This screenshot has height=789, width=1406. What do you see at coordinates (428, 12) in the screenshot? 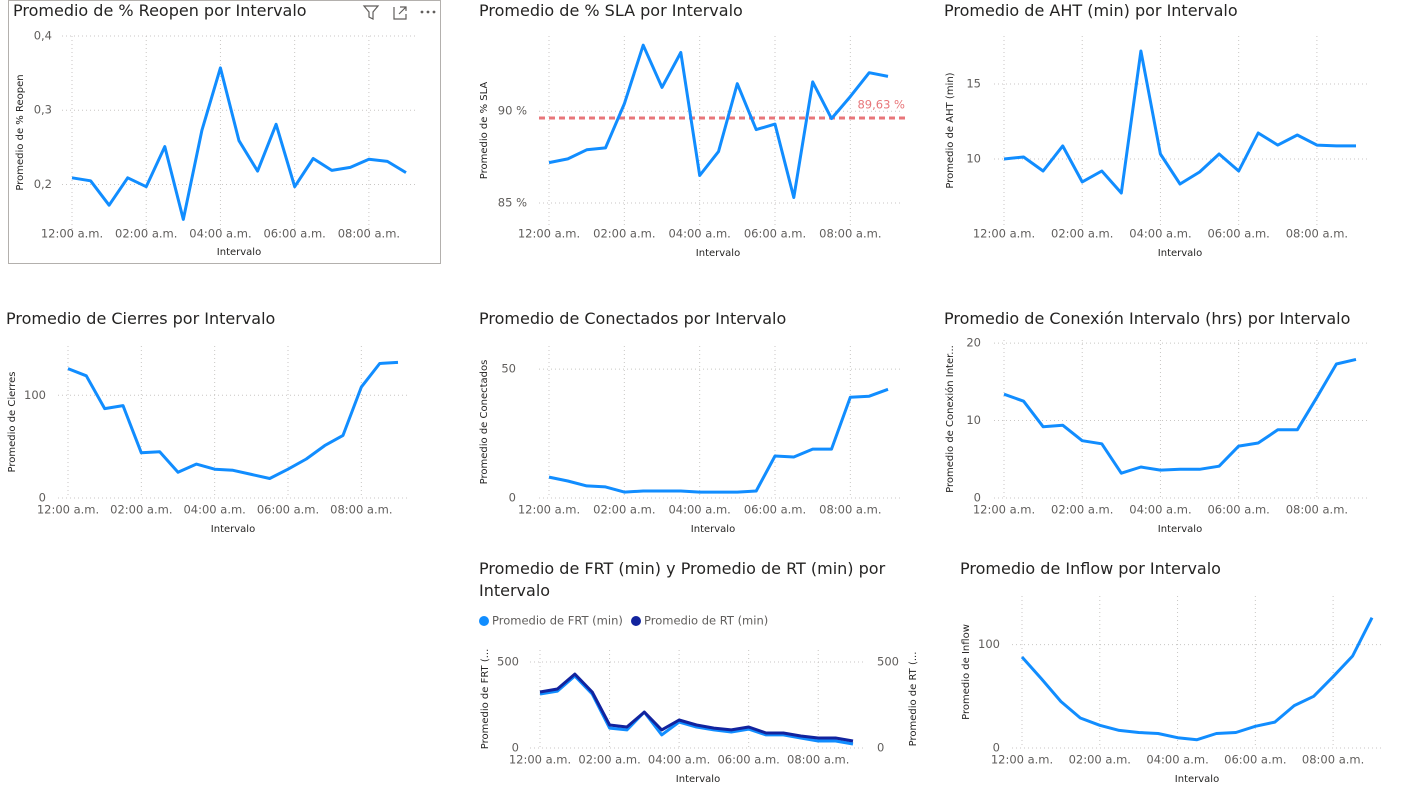
I see `more-options-icon` at bounding box center [428, 12].